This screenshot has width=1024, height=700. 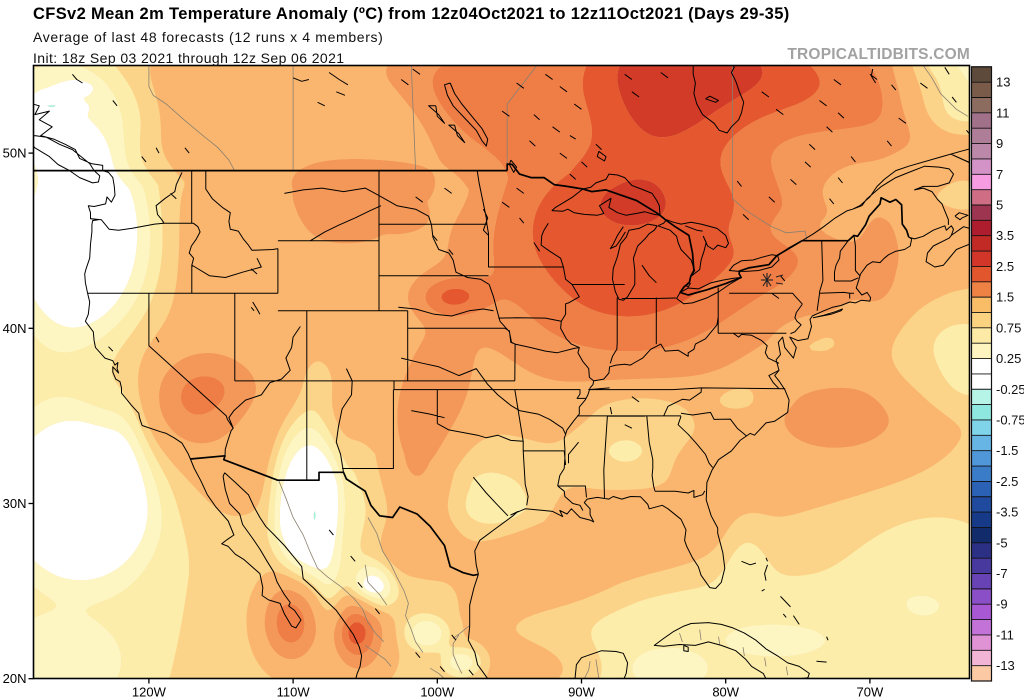 I want to click on svg-text: 110W, so click(x=294, y=692).